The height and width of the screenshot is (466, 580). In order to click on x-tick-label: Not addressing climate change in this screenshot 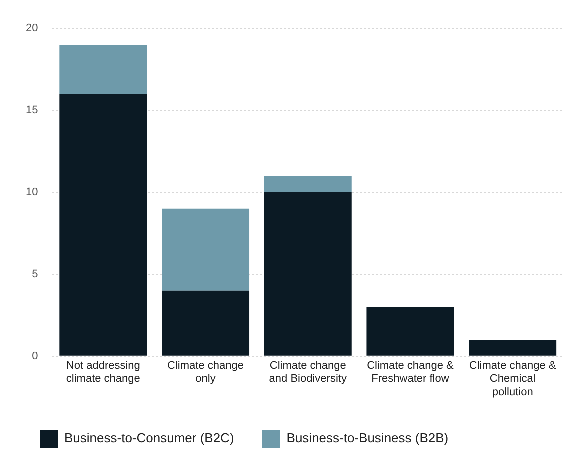, I will do `click(103, 373)`.